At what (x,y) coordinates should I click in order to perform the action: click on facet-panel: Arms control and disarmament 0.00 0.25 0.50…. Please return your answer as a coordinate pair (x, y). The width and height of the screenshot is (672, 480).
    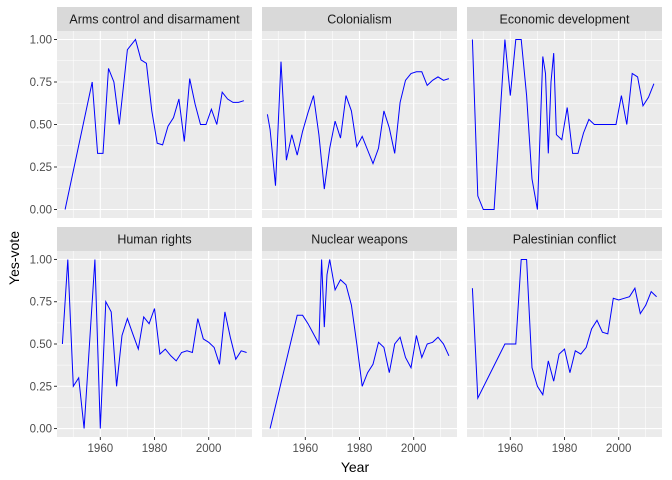
    Looking at the image, I should click on (141, 112).